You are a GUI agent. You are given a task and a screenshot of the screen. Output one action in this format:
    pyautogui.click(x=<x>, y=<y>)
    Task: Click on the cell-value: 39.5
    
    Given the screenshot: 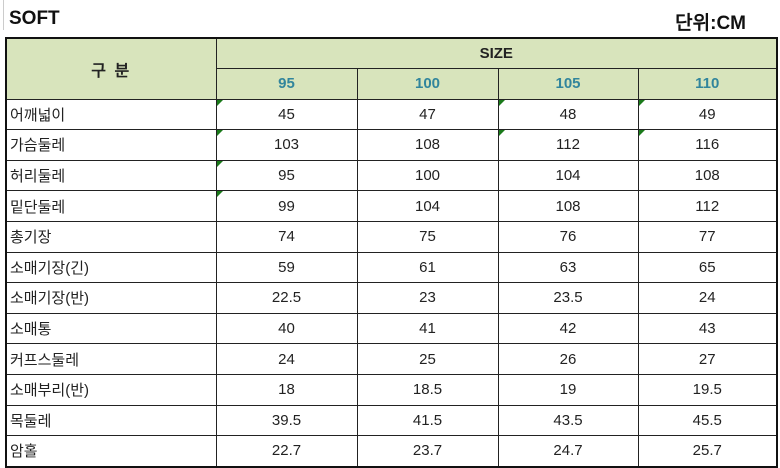 What is the action you would take?
    pyautogui.click(x=286, y=420)
    